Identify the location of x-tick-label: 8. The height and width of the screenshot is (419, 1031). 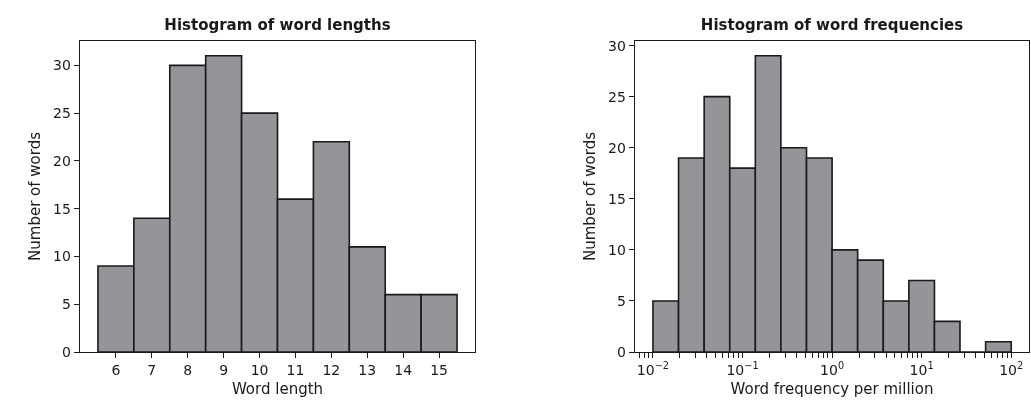
(188, 370).